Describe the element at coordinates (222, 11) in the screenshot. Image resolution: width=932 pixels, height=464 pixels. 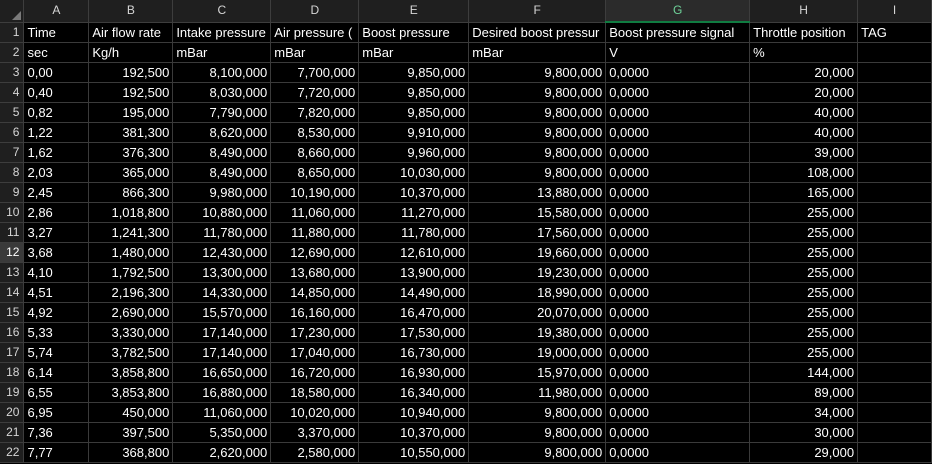
I see `column-header-c: C` at that location.